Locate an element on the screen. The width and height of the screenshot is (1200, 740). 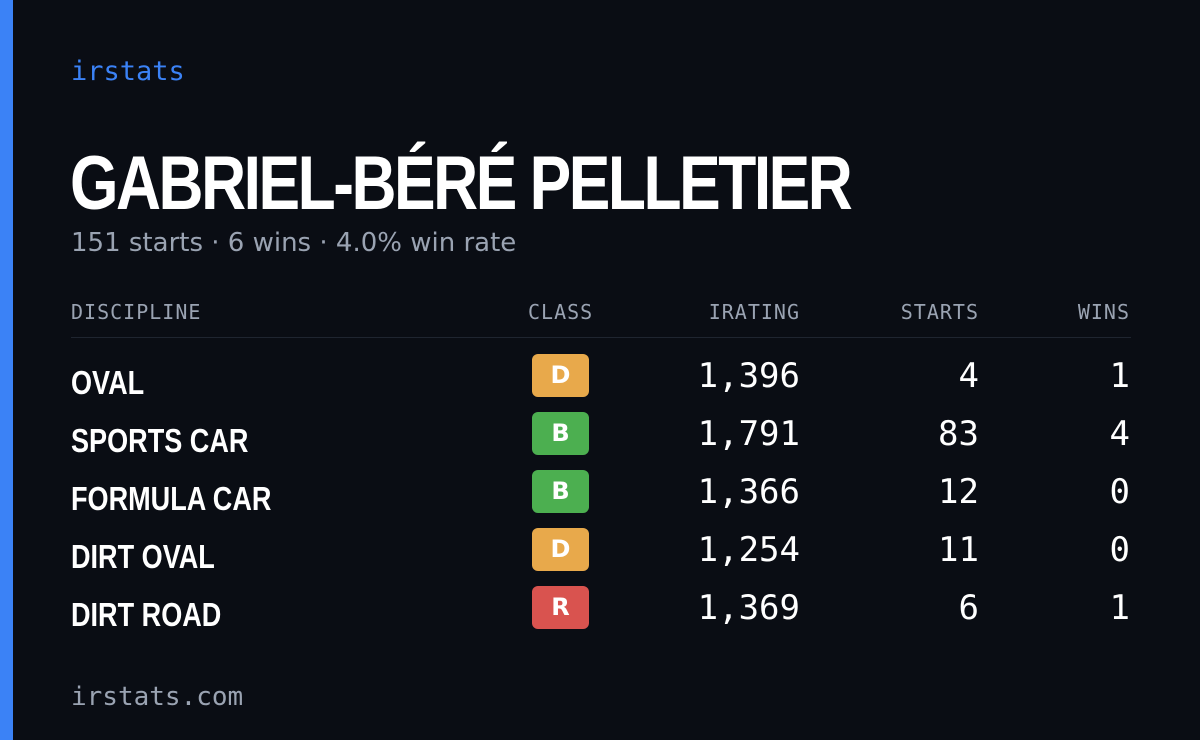
cell: 1,369 is located at coordinates (748, 608).